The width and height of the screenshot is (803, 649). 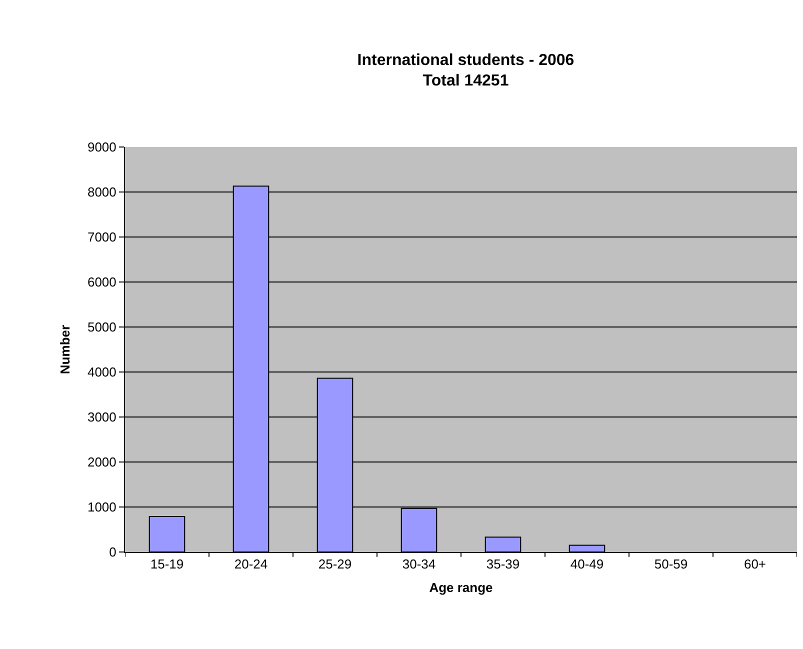 What do you see at coordinates (755, 564) in the screenshot?
I see `x-tick-label: 60+` at bounding box center [755, 564].